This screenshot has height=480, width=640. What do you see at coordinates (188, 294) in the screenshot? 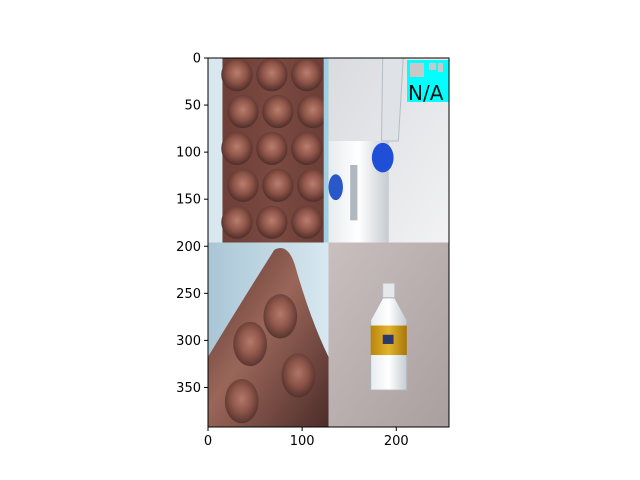
I see `y-tick-label: 250` at bounding box center [188, 294].